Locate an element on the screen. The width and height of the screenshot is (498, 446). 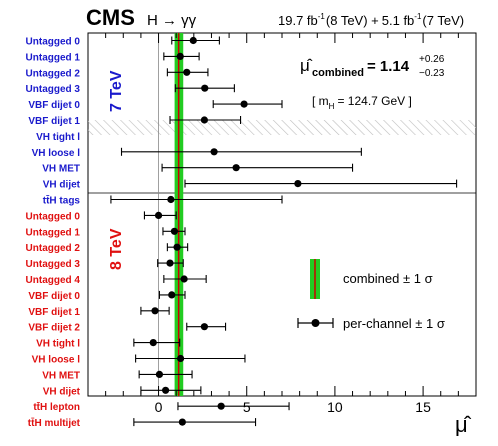
legend-channel-marker is located at coordinates (315, 323).